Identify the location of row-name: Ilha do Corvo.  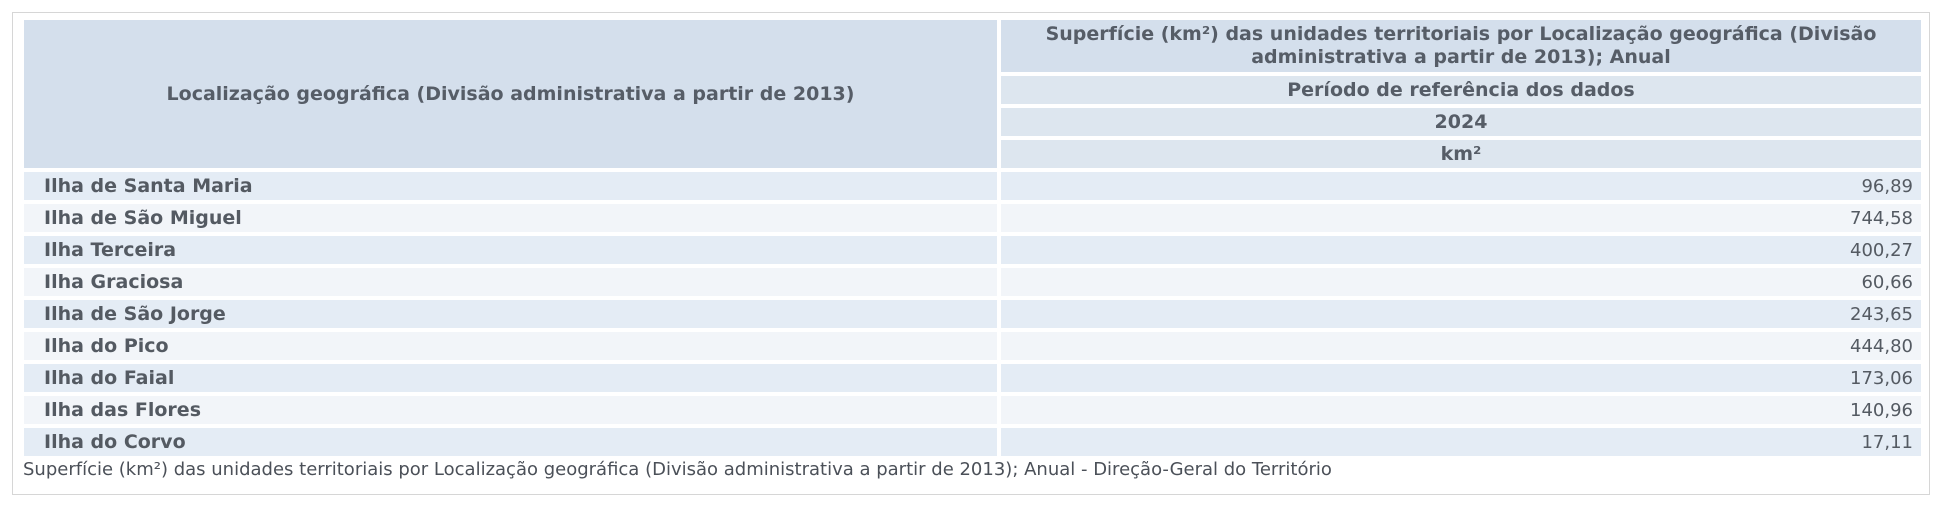
(510, 442).